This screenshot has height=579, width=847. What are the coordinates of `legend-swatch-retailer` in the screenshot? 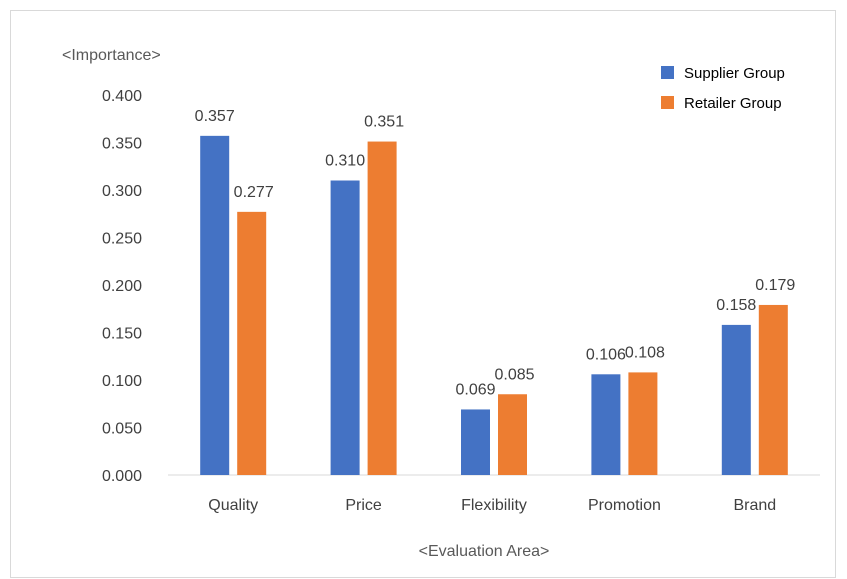 It's located at (667, 102).